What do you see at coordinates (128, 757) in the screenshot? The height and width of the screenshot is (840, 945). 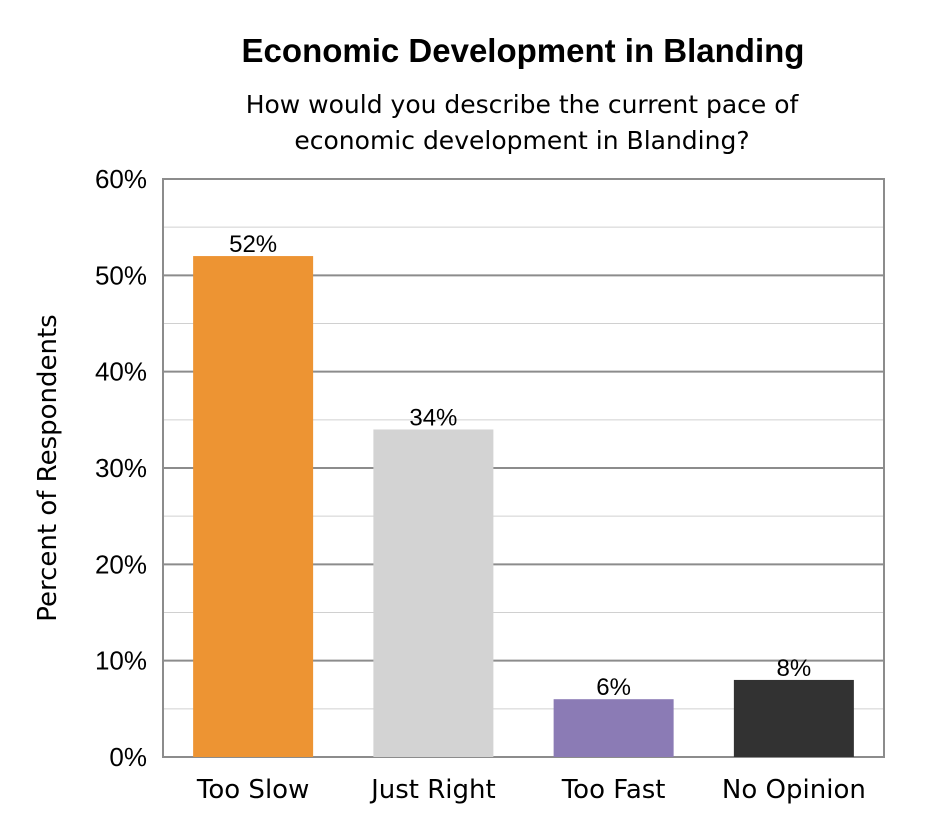 I see `y-tick-label: 0%` at bounding box center [128, 757].